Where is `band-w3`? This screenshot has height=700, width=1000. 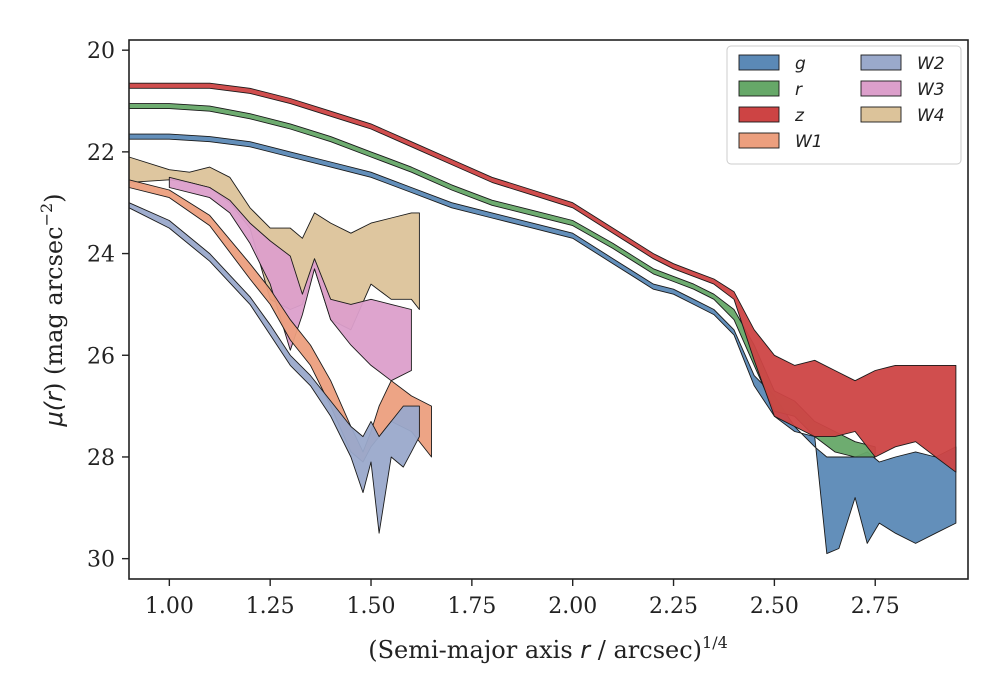 band-w3 is located at coordinates (290, 279).